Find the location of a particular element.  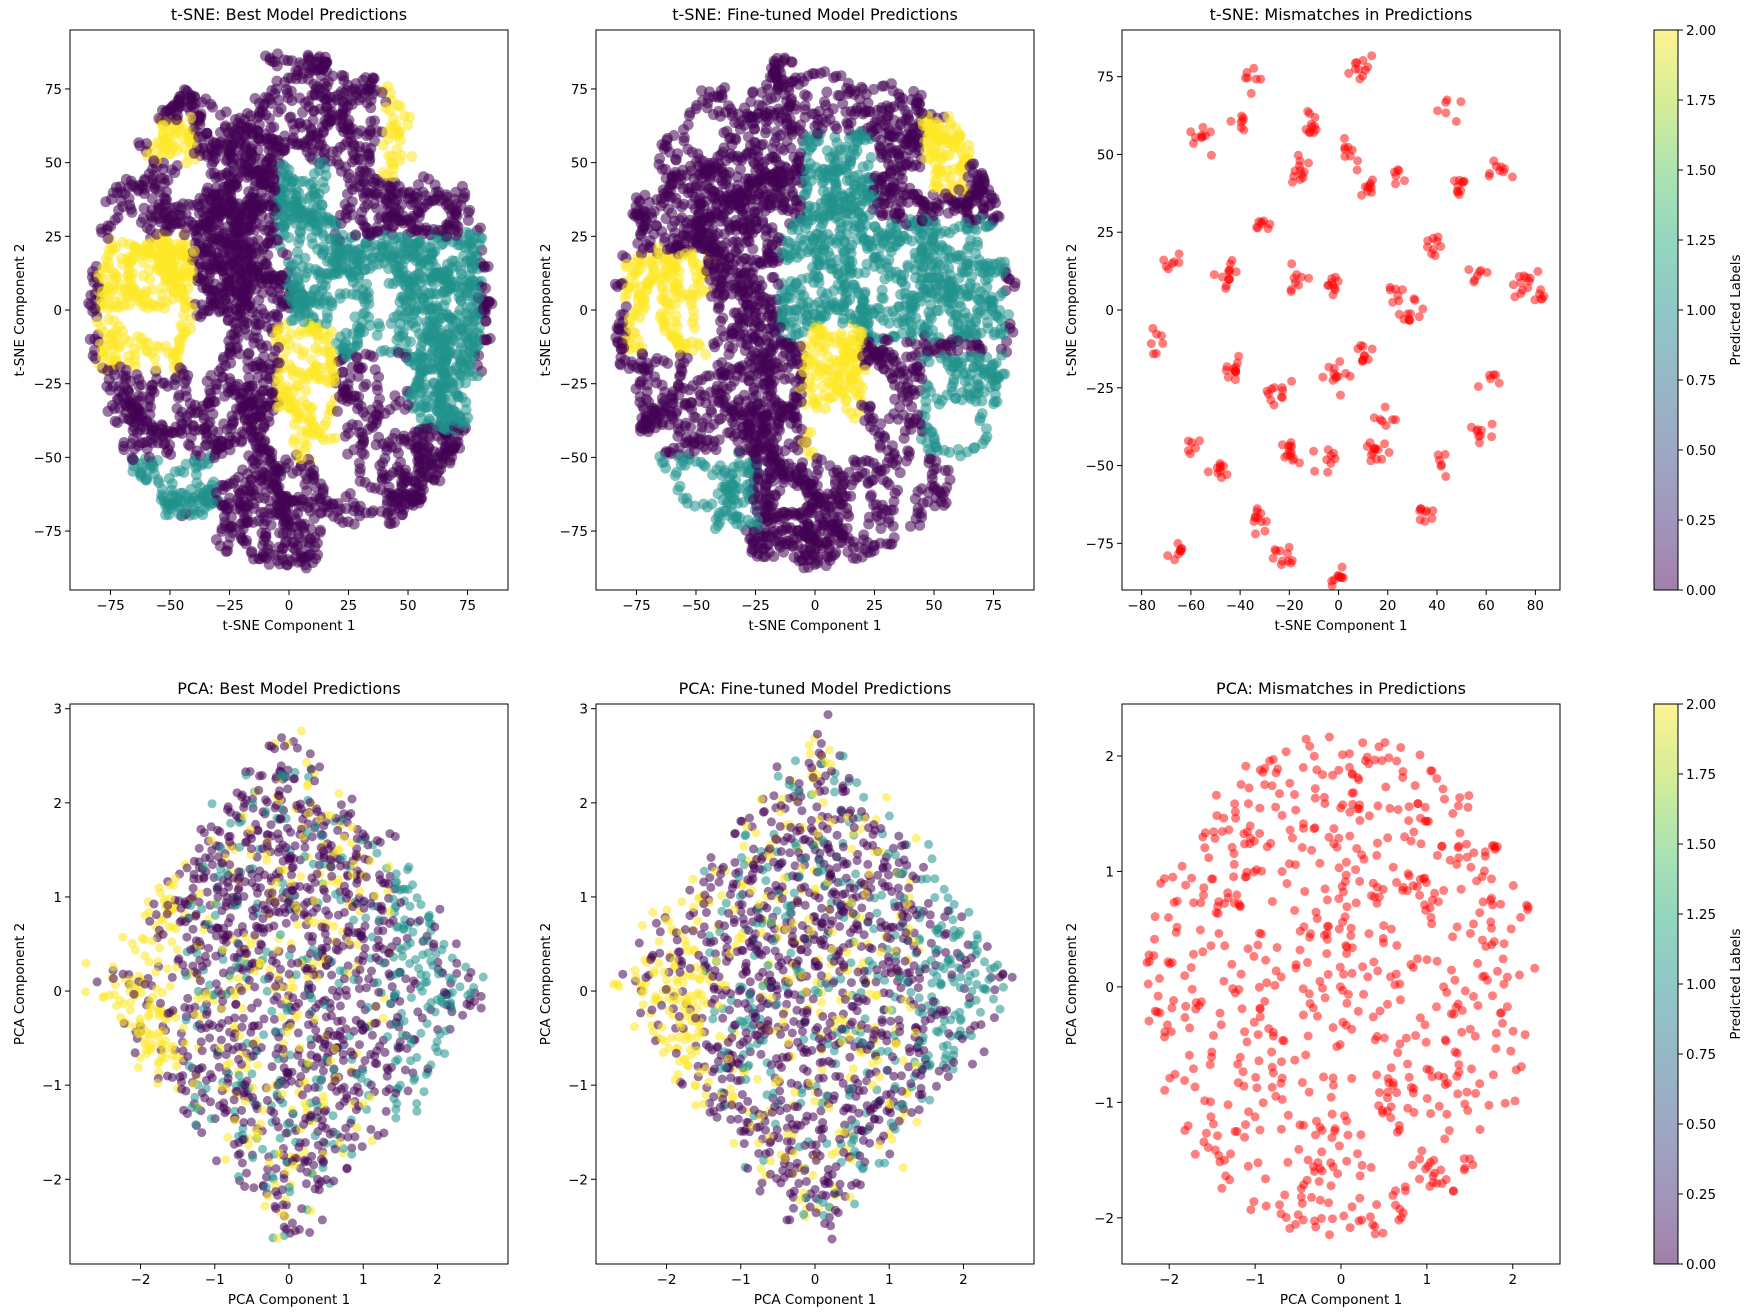

y-axis-label: t-SNE Component 2 is located at coordinates (20, 310).